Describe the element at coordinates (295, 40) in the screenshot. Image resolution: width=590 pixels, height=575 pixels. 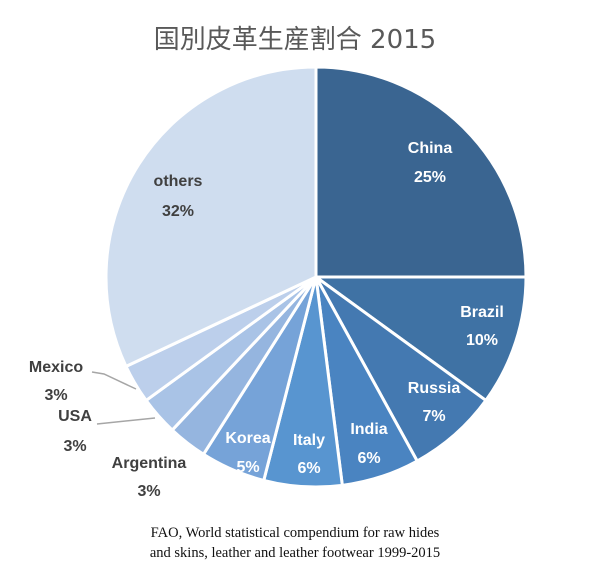
I see `chart-title: 国別皮革生産割合 2015` at that location.